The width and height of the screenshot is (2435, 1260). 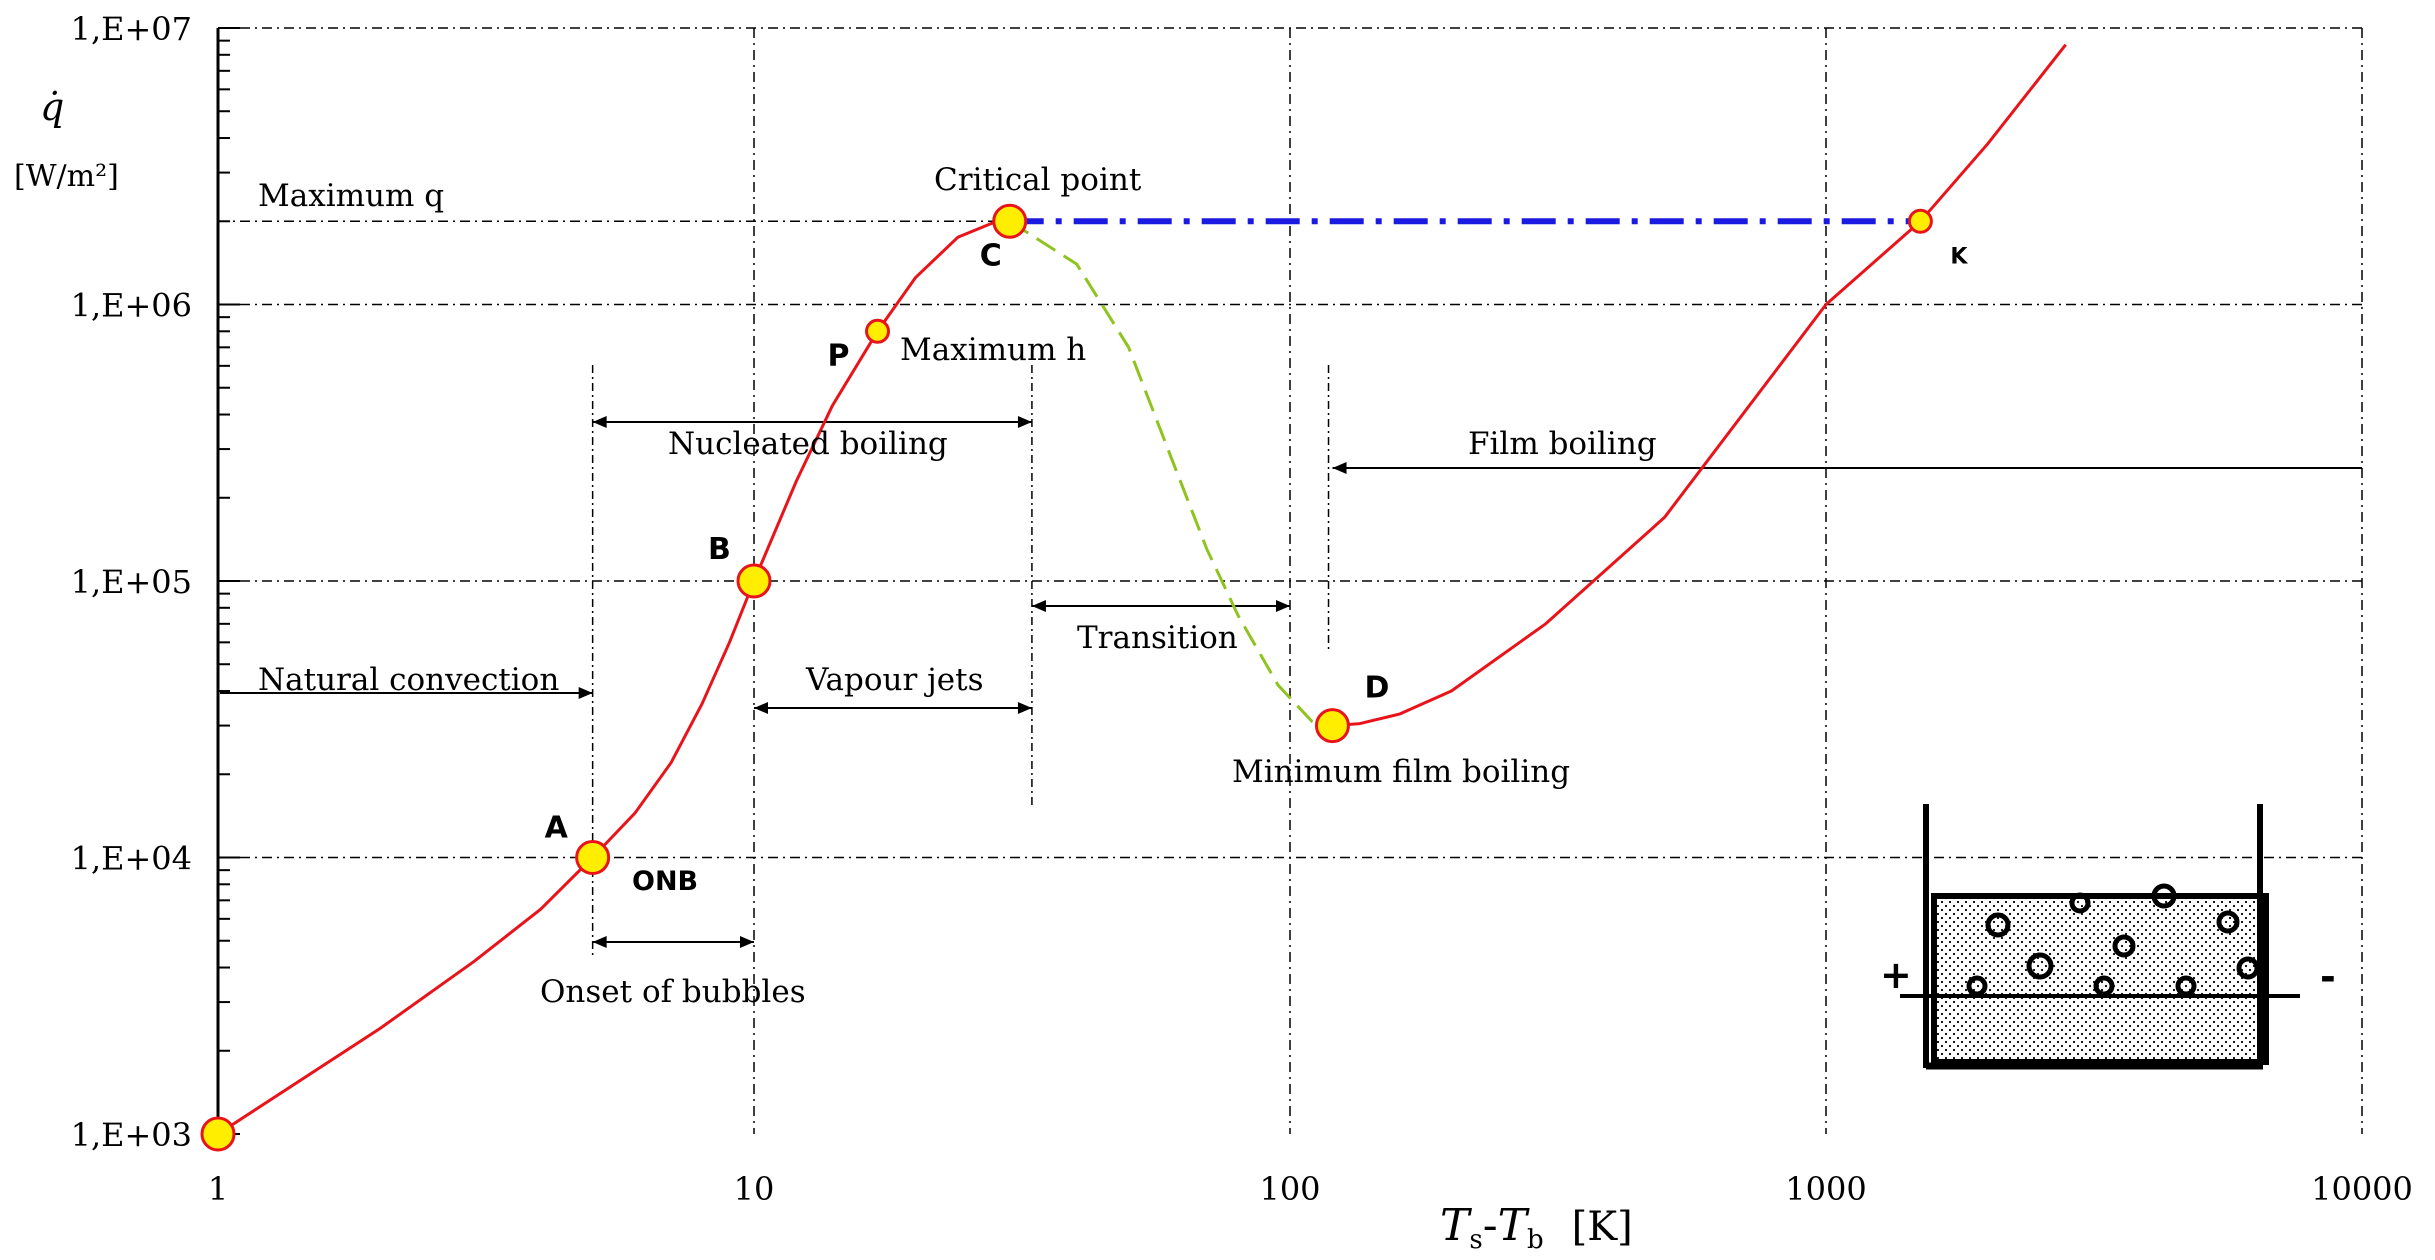 I want to click on point-marker-p, so click(x=878, y=331).